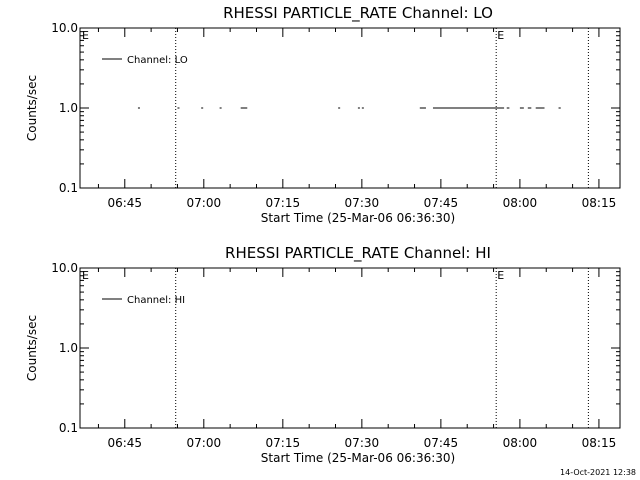 This screenshot has height=480, width=640. I want to click on plot1-xtick-label: 07:15, so click(283, 203).